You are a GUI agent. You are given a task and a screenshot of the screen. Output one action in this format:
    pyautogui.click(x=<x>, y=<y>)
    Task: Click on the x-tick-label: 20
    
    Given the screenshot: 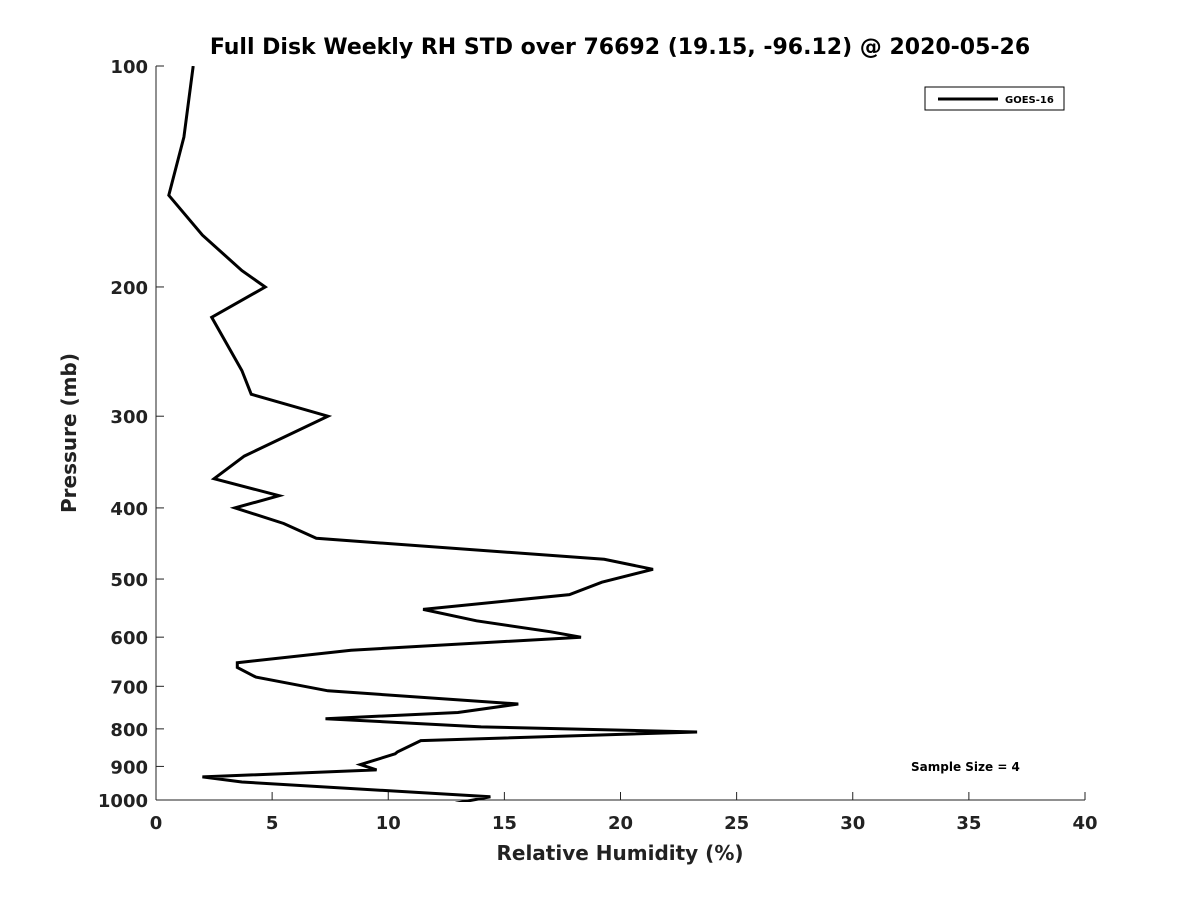 What is the action you would take?
    pyautogui.click(x=620, y=823)
    